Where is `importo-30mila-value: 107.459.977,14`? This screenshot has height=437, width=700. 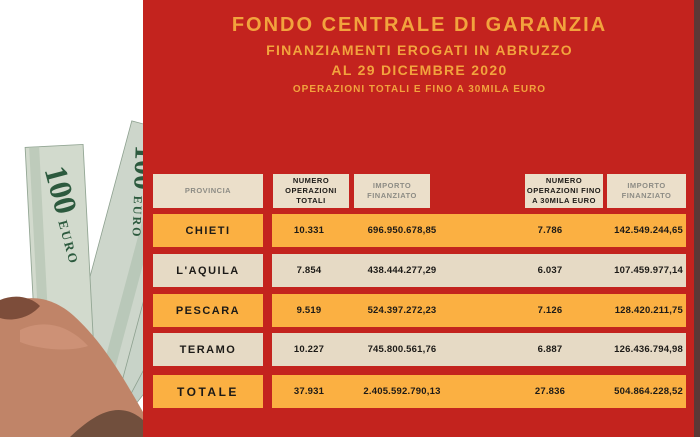
importo-30mila-value: 107.459.977,14 is located at coordinates (648, 270).